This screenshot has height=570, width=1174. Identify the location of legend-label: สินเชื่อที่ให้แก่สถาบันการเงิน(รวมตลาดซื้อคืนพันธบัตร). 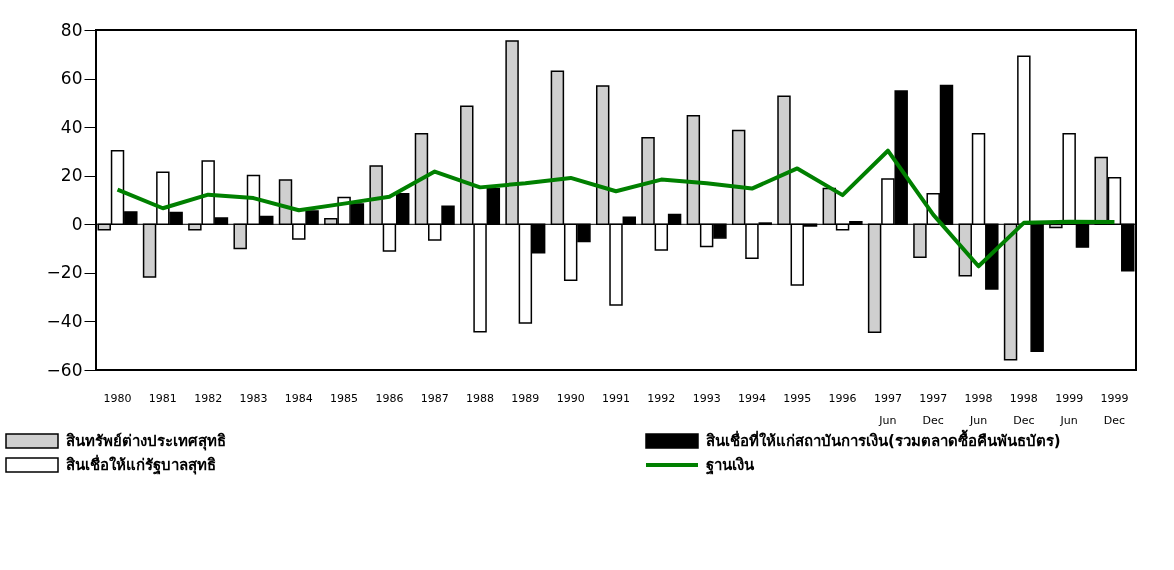
(883, 439).